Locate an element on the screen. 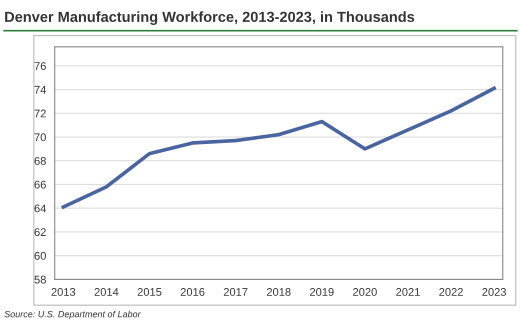 The width and height of the screenshot is (521, 323). y-tick-label: 58 is located at coordinates (40, 280).